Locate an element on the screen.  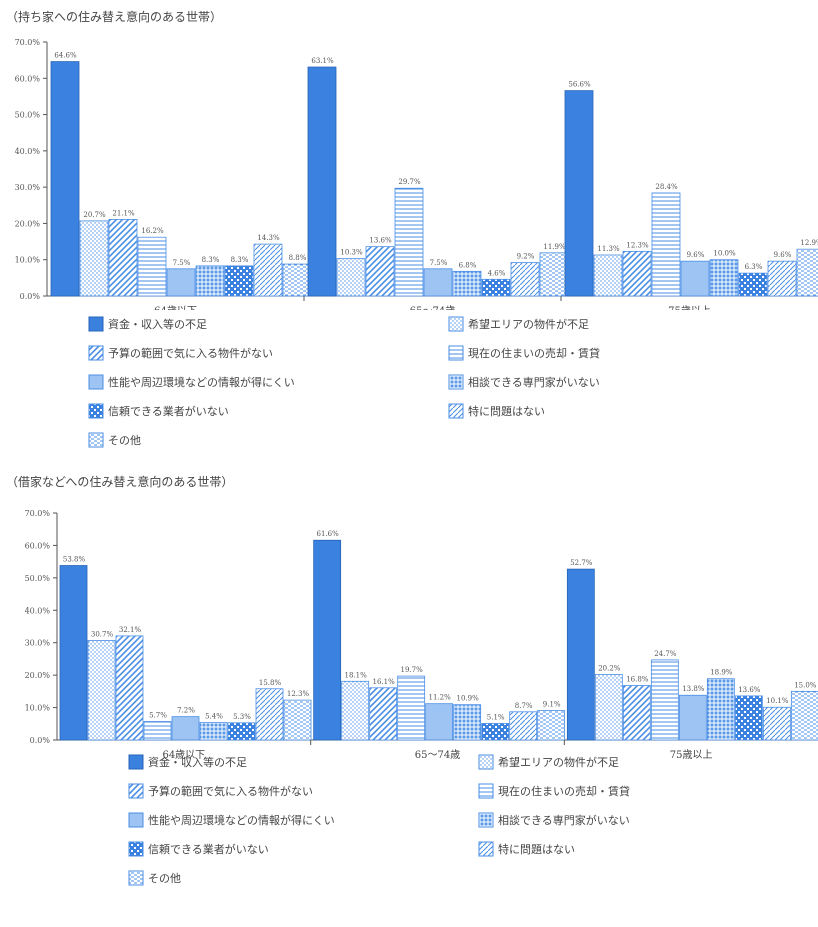
chart-title: （持ち家への住み替え意向のある世帯） is located at coordinates (114, 17).